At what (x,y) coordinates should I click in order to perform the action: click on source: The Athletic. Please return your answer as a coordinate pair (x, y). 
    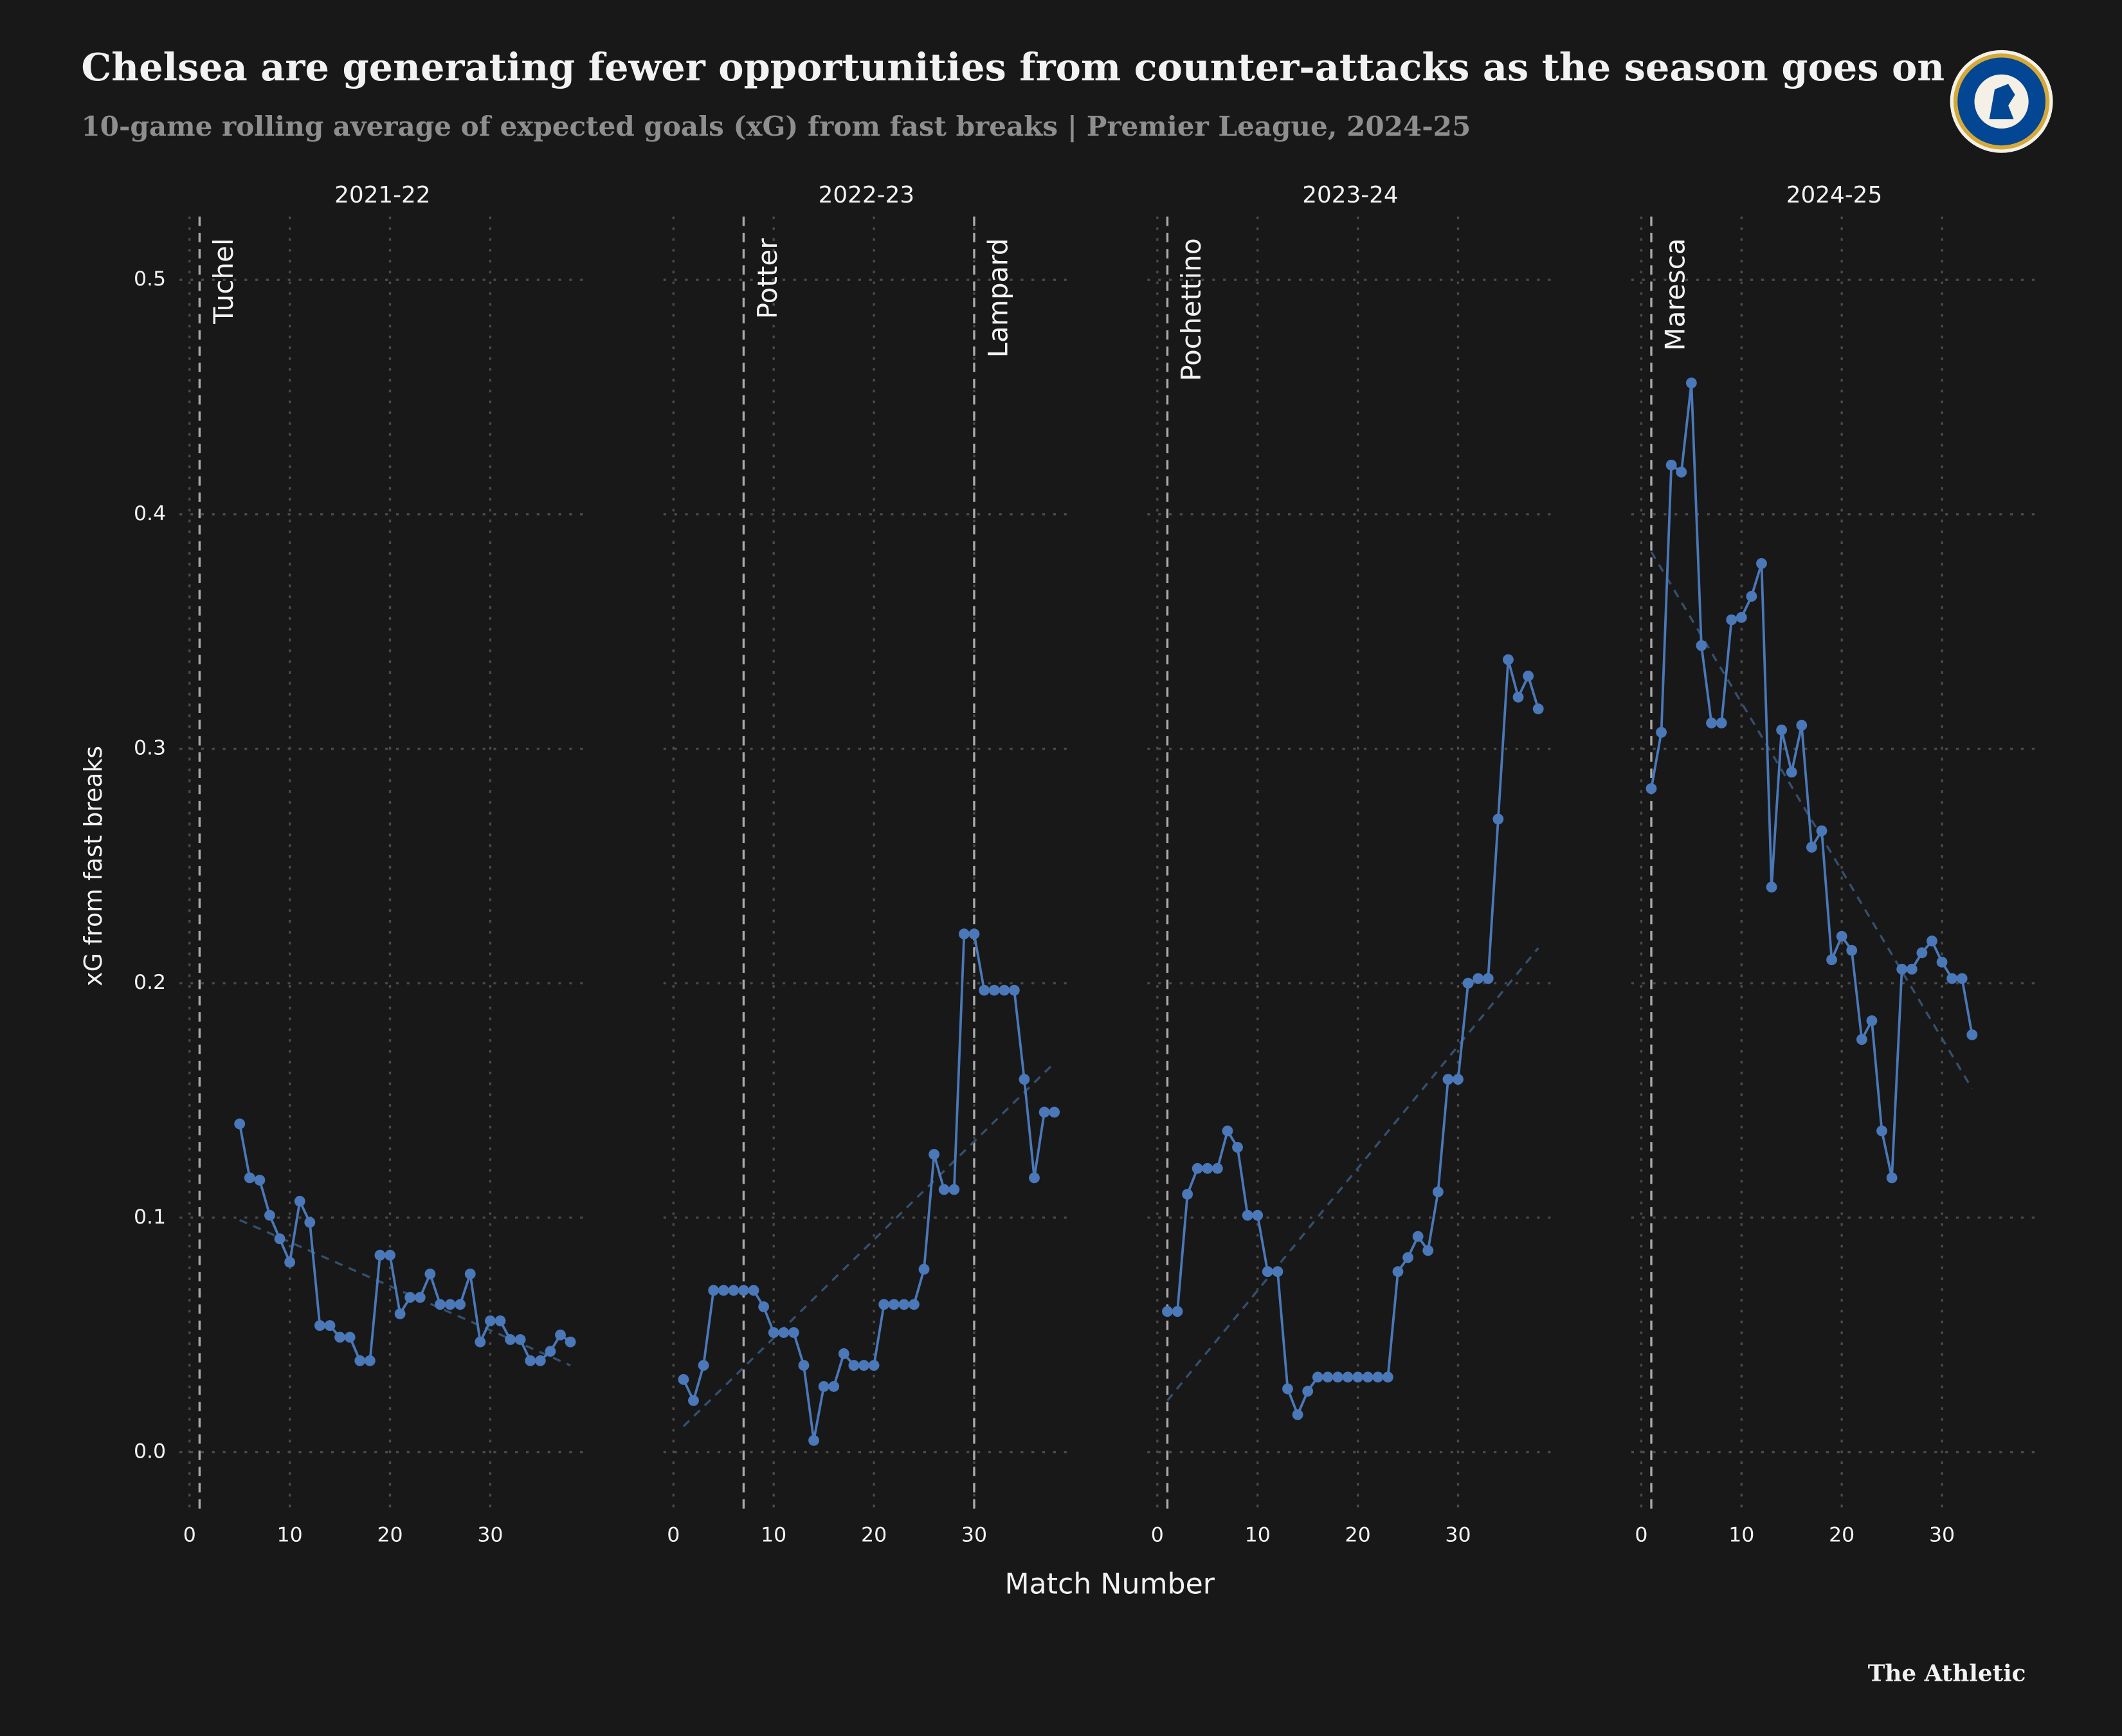
    Looking at the image, I should click on (1947, 1672).